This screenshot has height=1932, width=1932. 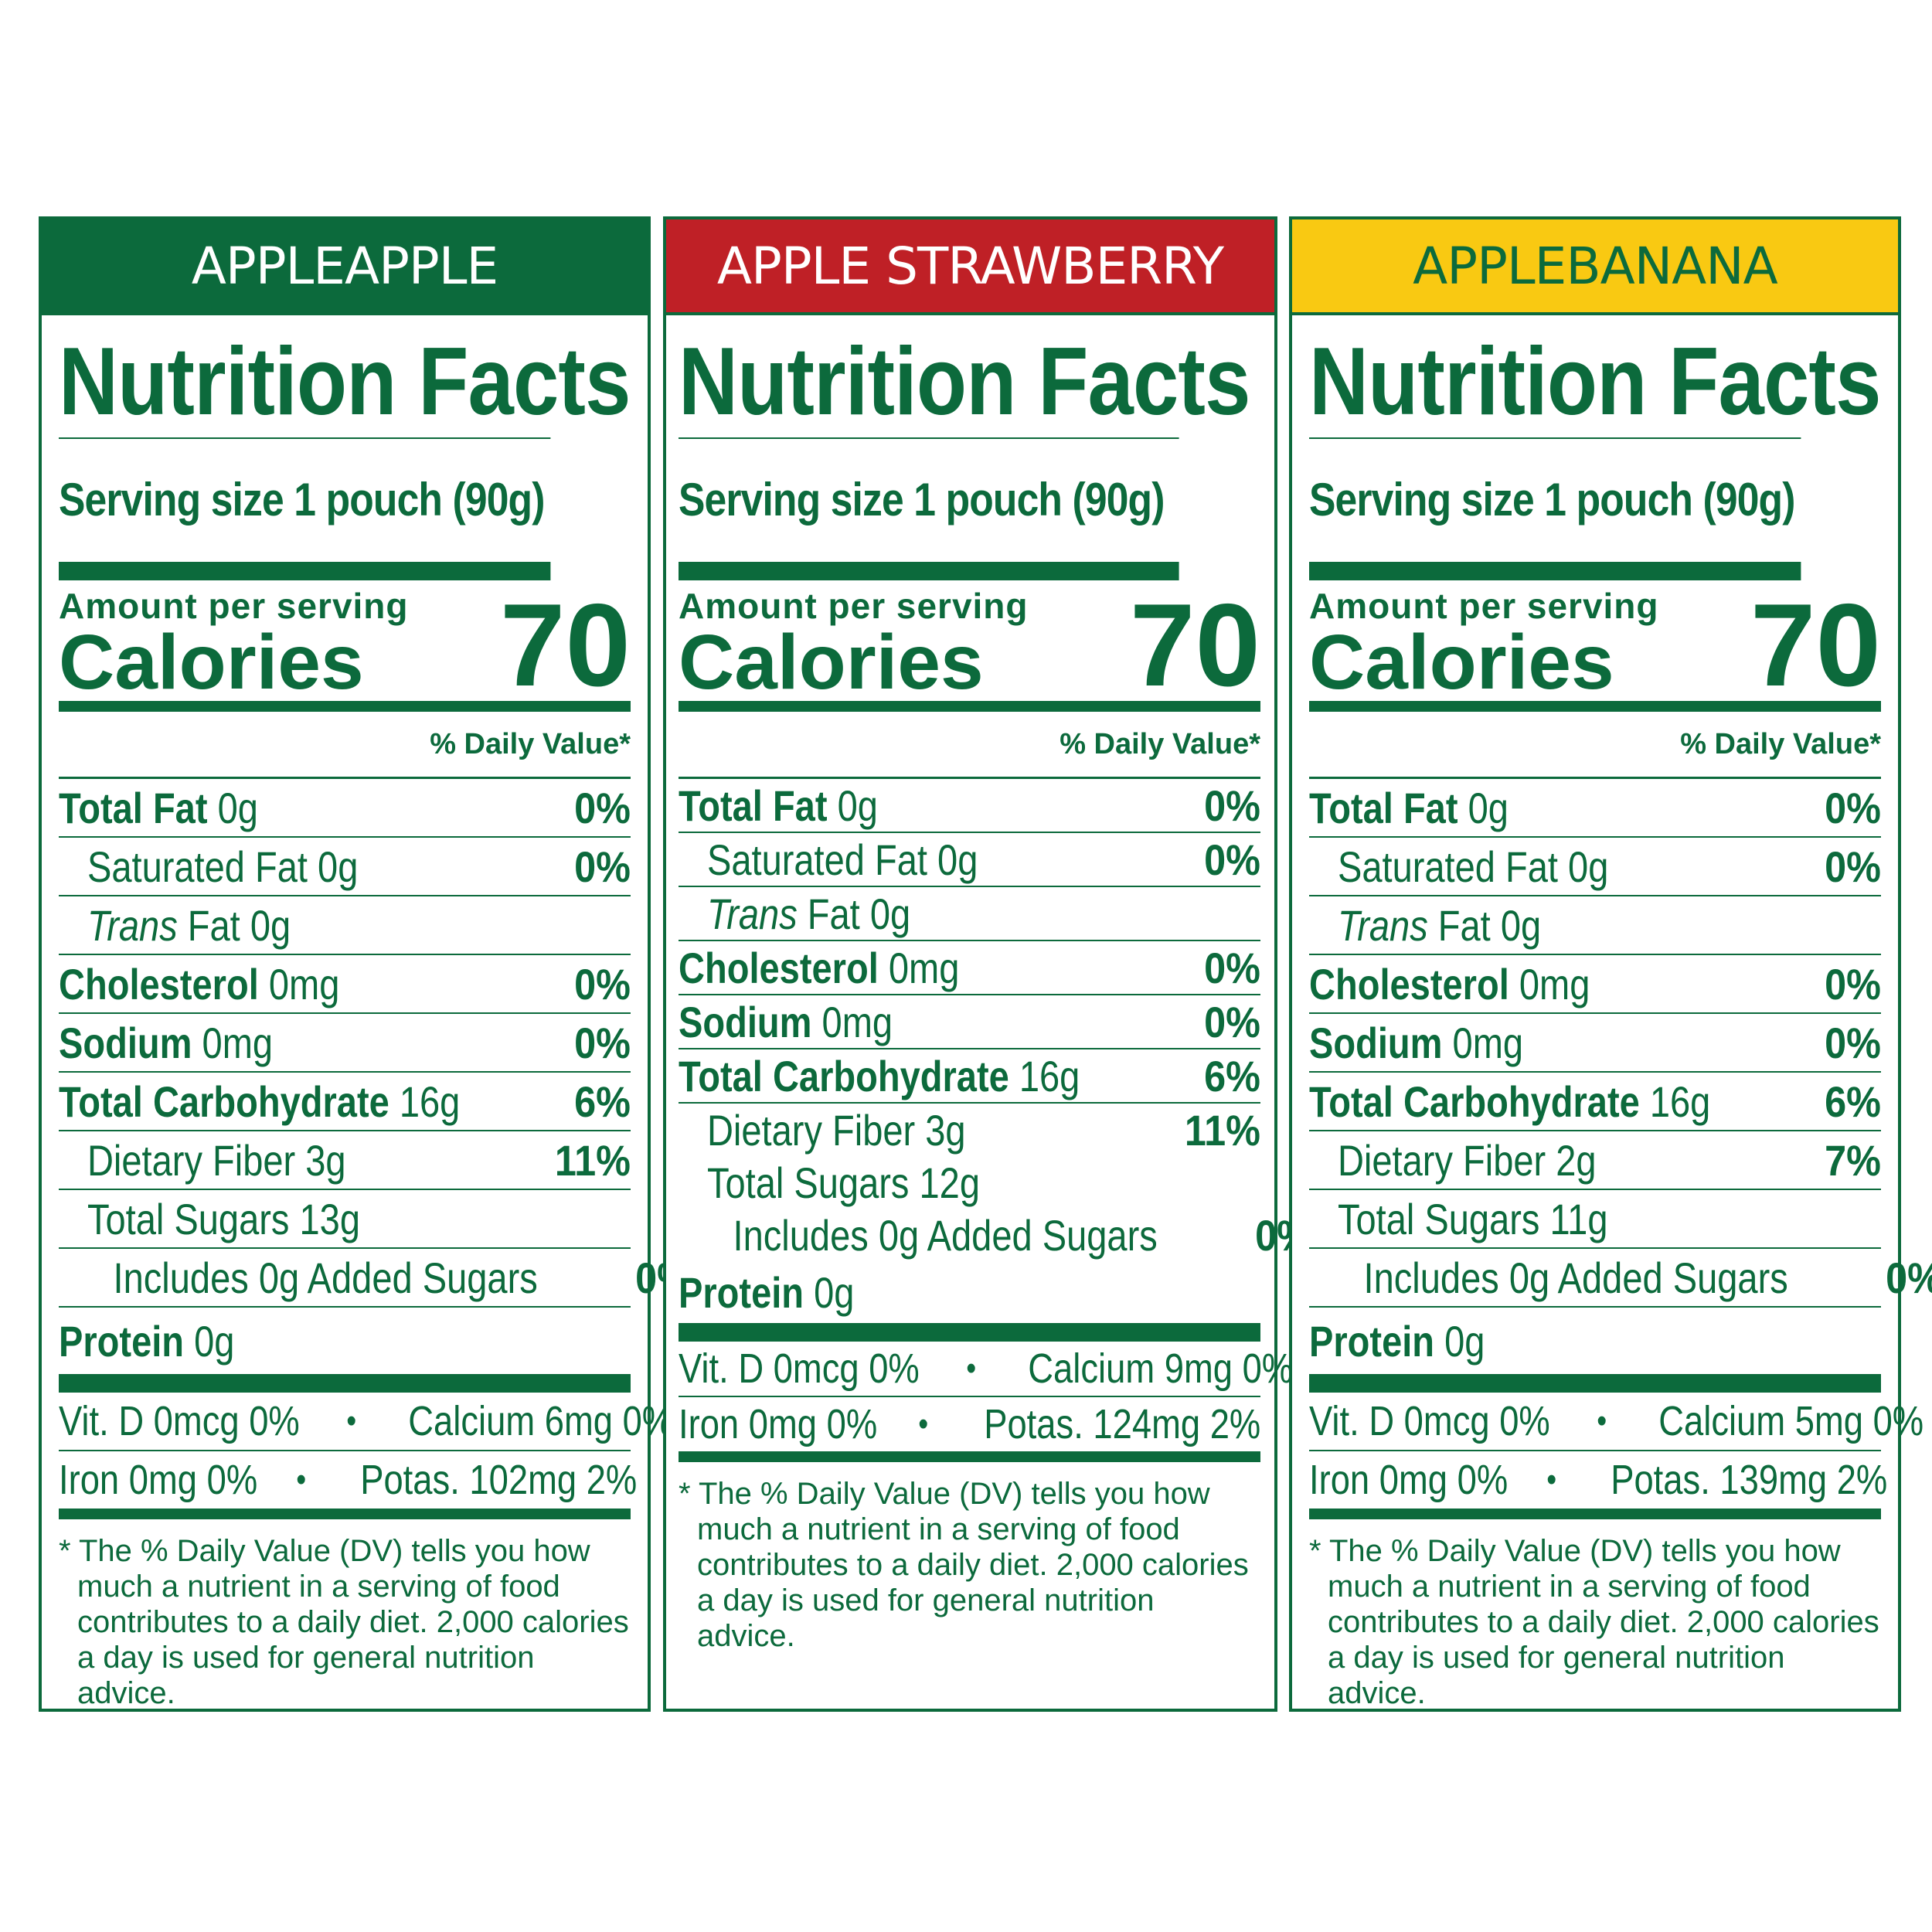 I want to click on total-sugars-row: Total Sugars 13g, so click(x=345, y=1220).